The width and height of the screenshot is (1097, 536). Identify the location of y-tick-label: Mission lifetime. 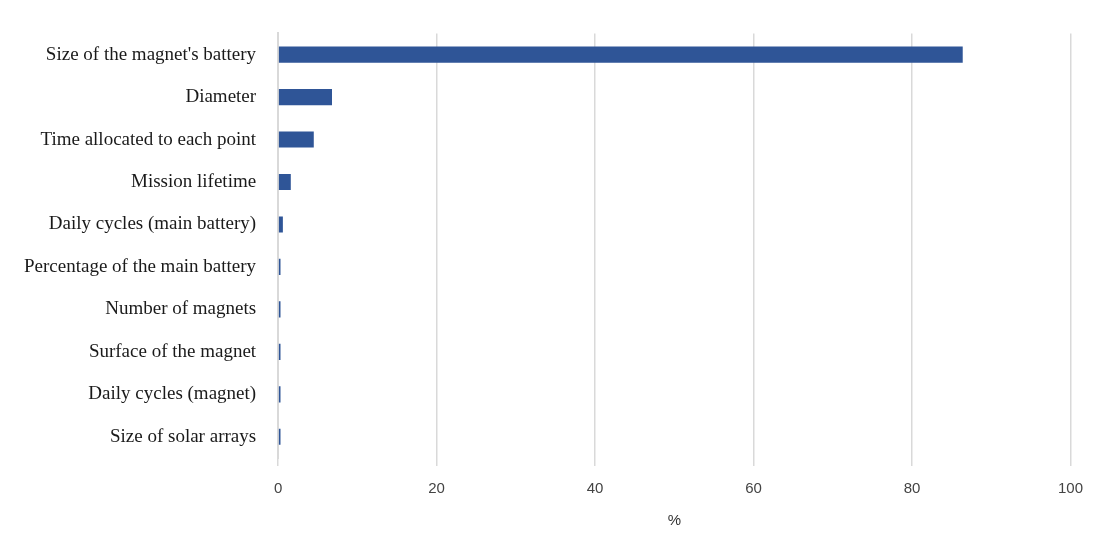
(194, 180).